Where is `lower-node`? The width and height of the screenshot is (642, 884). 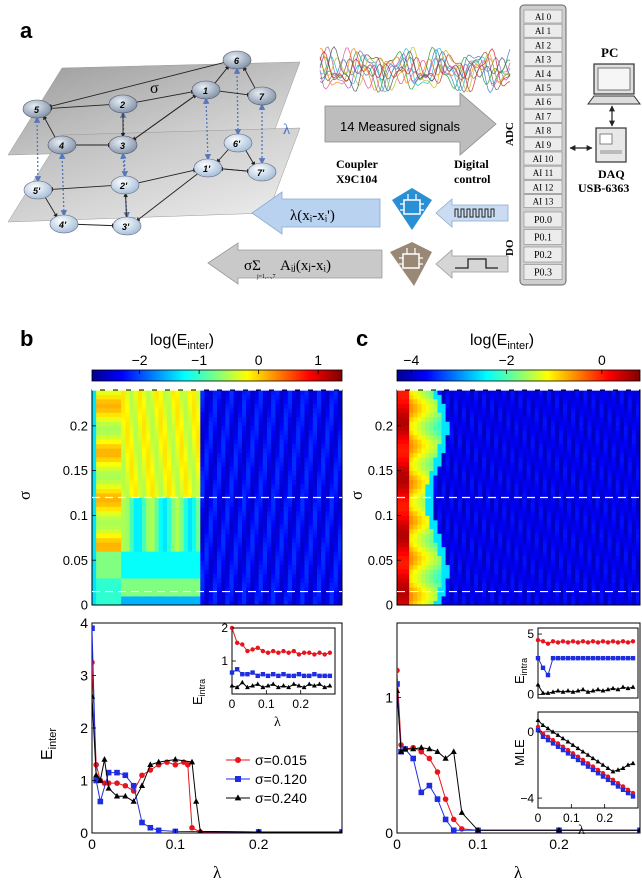 lower-node is located at coordinates (38, 190).